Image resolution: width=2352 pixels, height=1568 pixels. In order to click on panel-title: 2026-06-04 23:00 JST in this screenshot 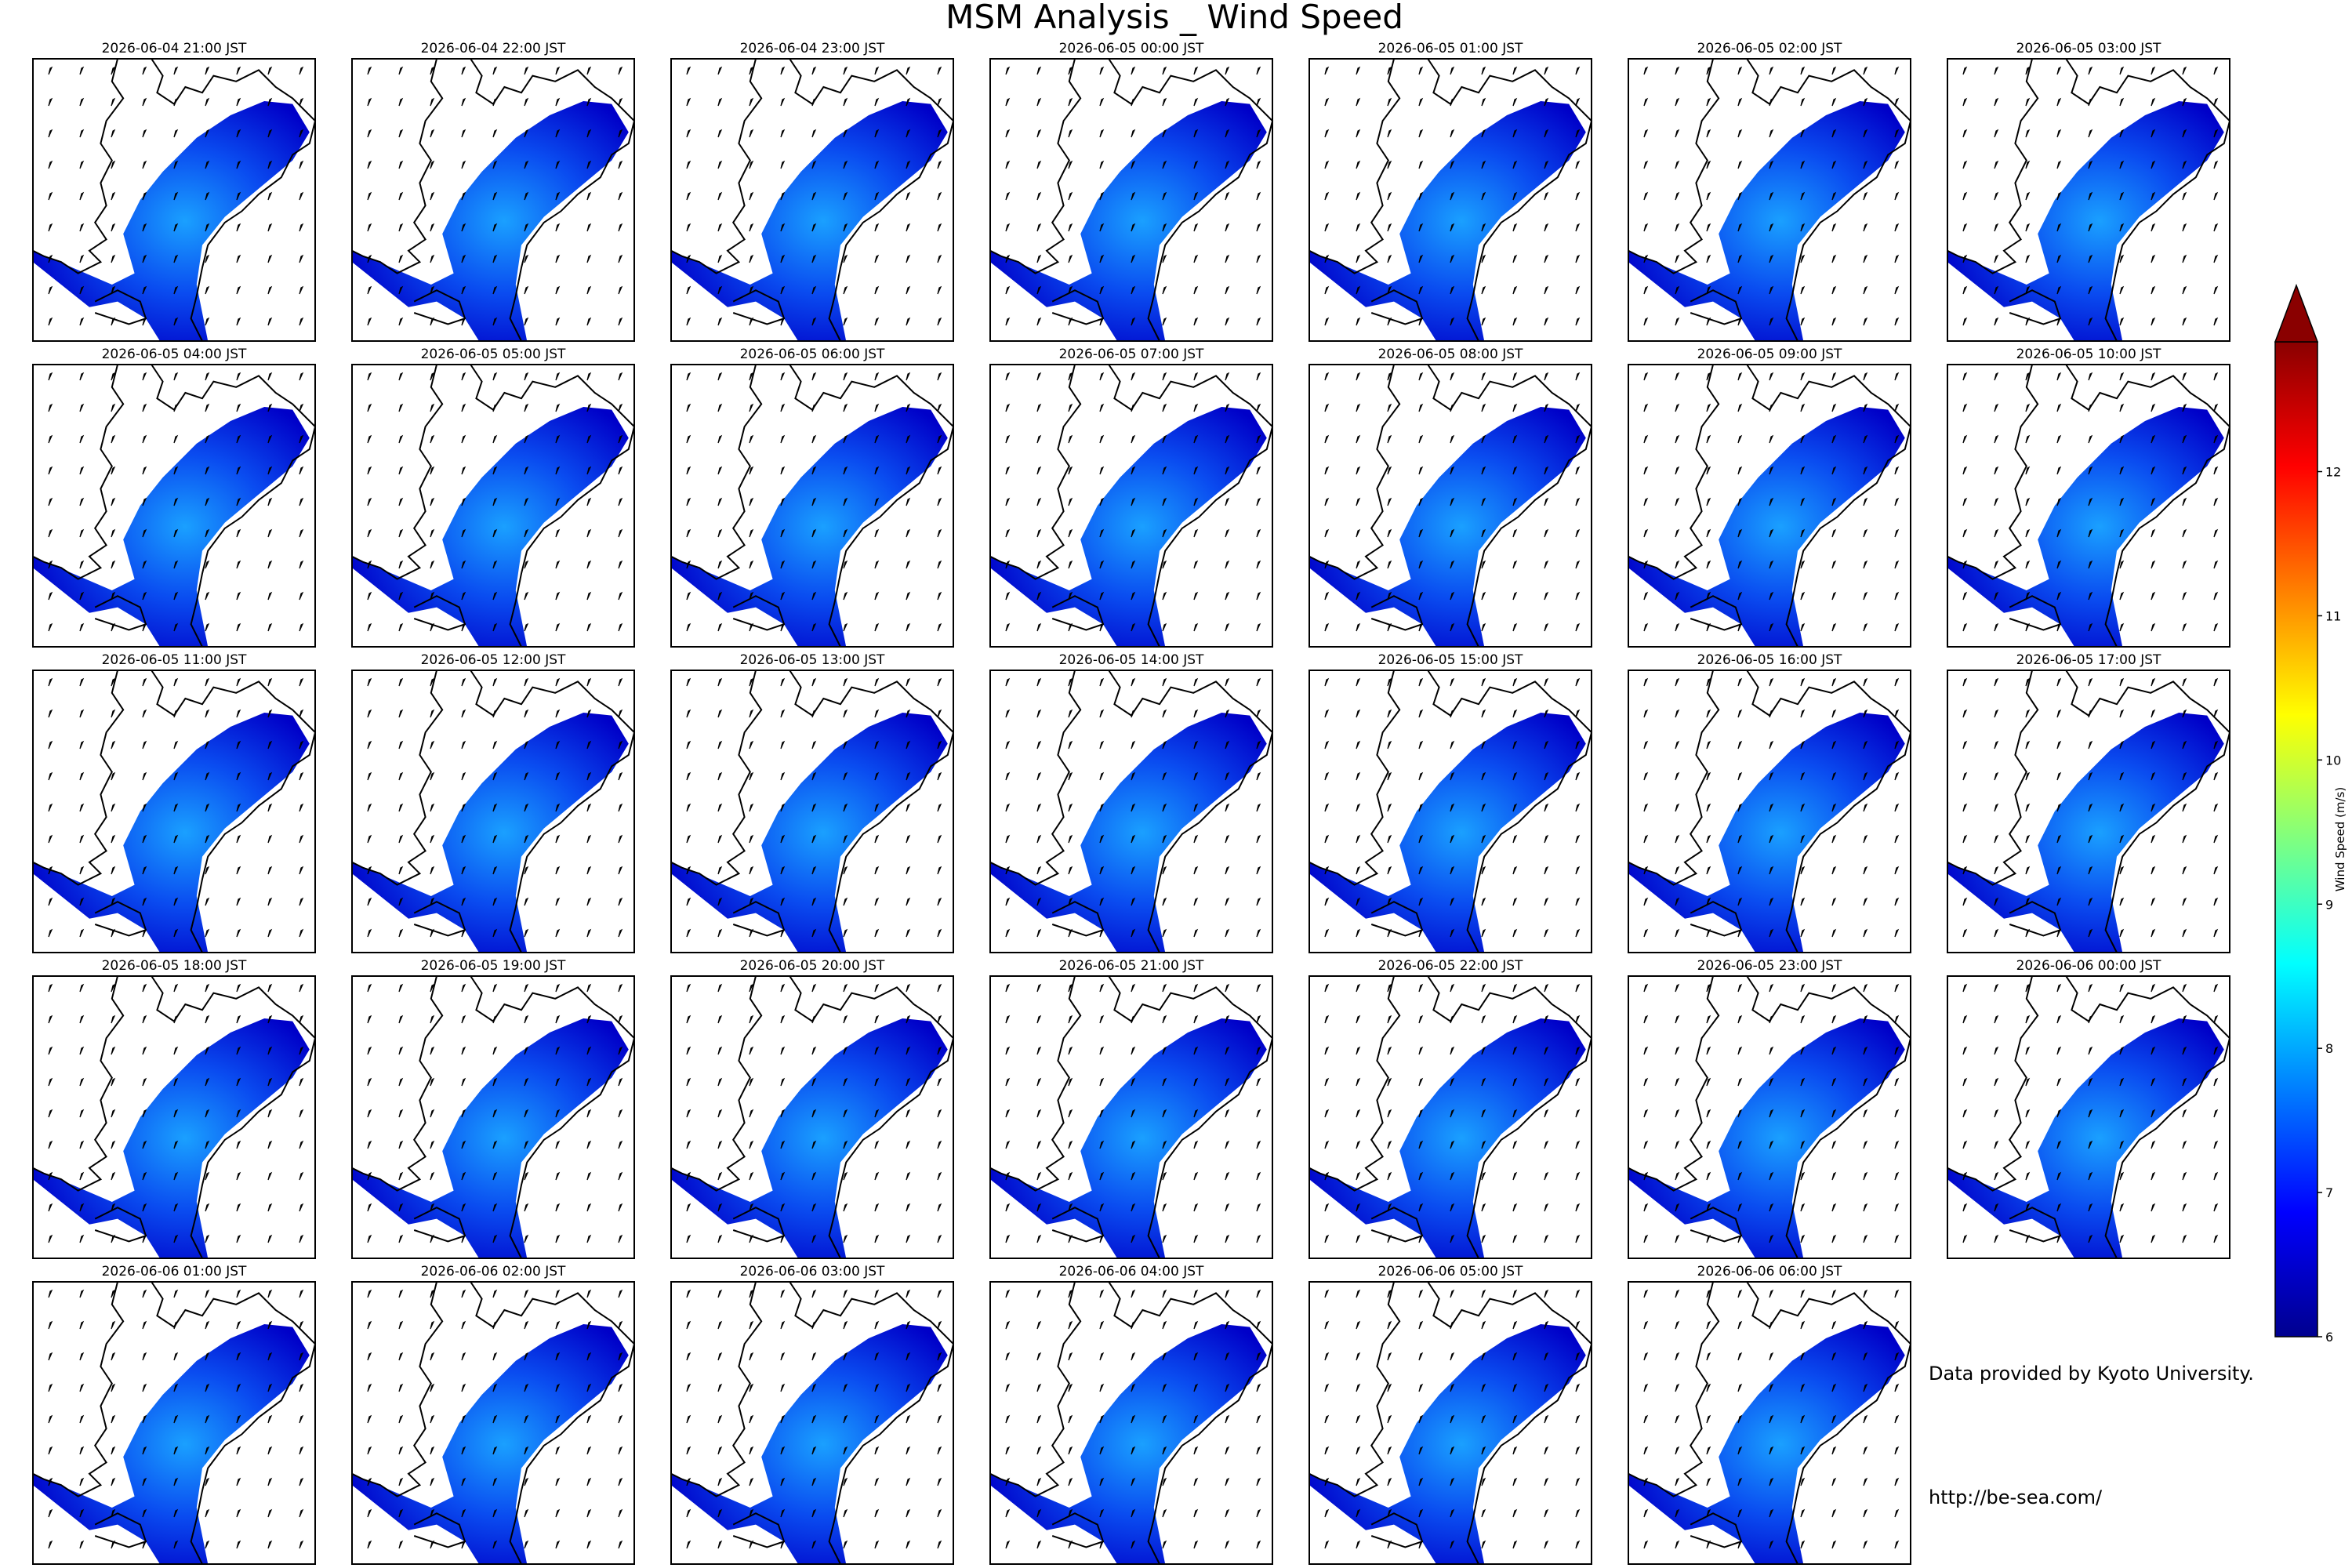, I will do `click(812, 48)`.